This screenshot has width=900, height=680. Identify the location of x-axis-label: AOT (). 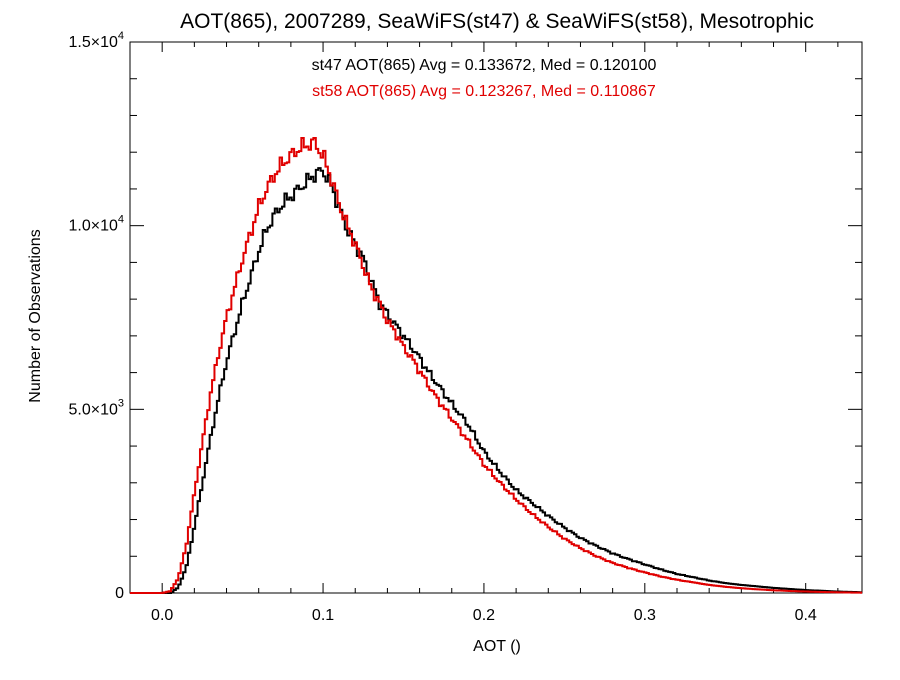
(497, 646).